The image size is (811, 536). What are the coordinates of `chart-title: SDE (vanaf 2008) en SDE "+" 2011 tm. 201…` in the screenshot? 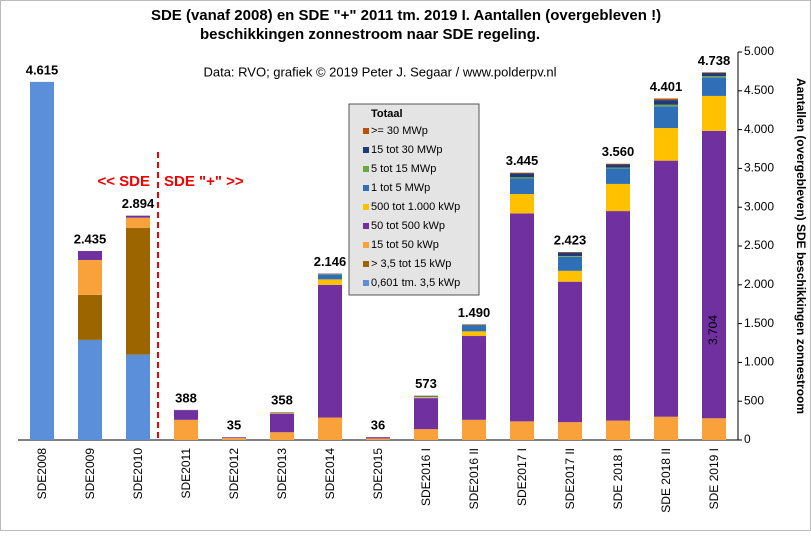 It's located at (406, 15).